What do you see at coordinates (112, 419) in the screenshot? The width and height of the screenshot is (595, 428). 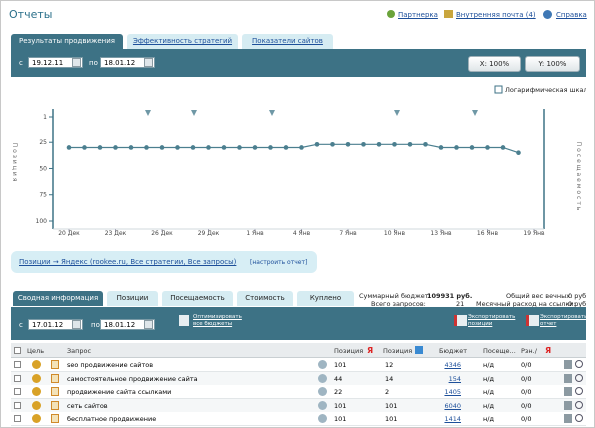 I see `cell: бесплатное продвижение` at bounding box center [112, 419].